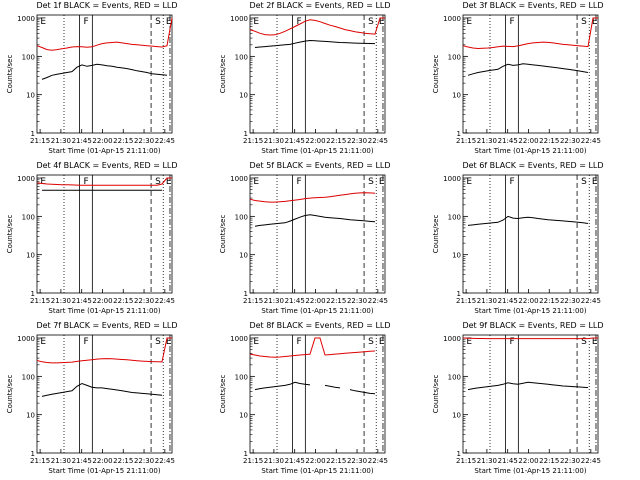 This screenshot has width=640, height=480. Describe the element at coordinates (532, 325) in the screenshot. I see `chart-title: Det 9f BLACK = Events, RED = LLD` at that location.